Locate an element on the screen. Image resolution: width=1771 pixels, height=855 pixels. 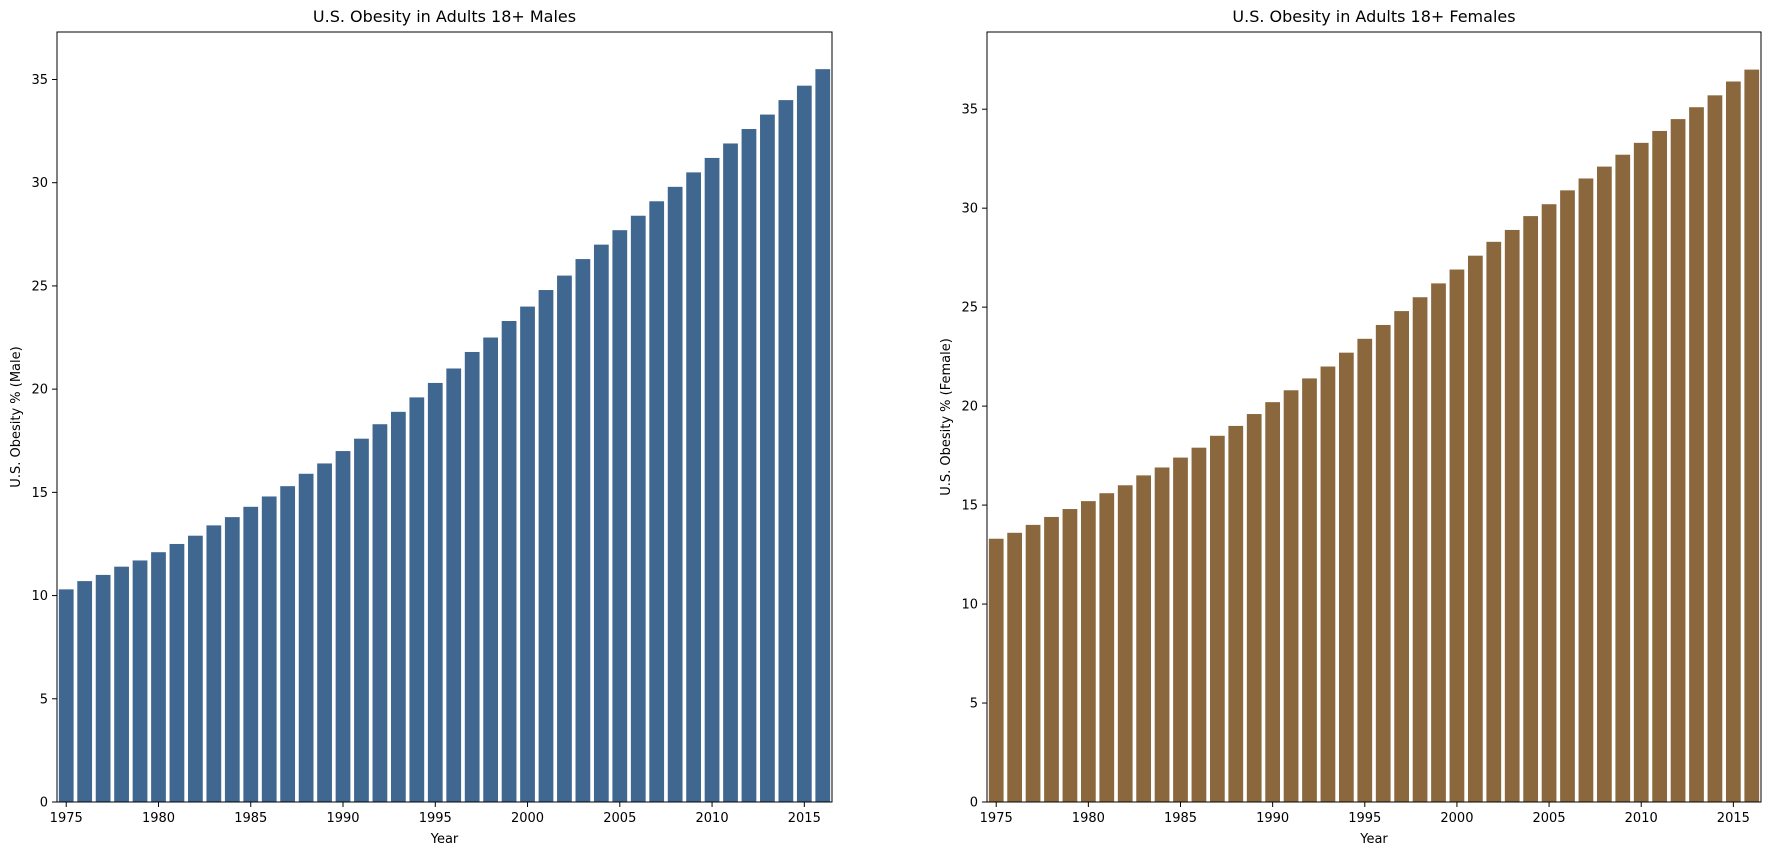
bar-2010 is located at coordinates (1641, 472).